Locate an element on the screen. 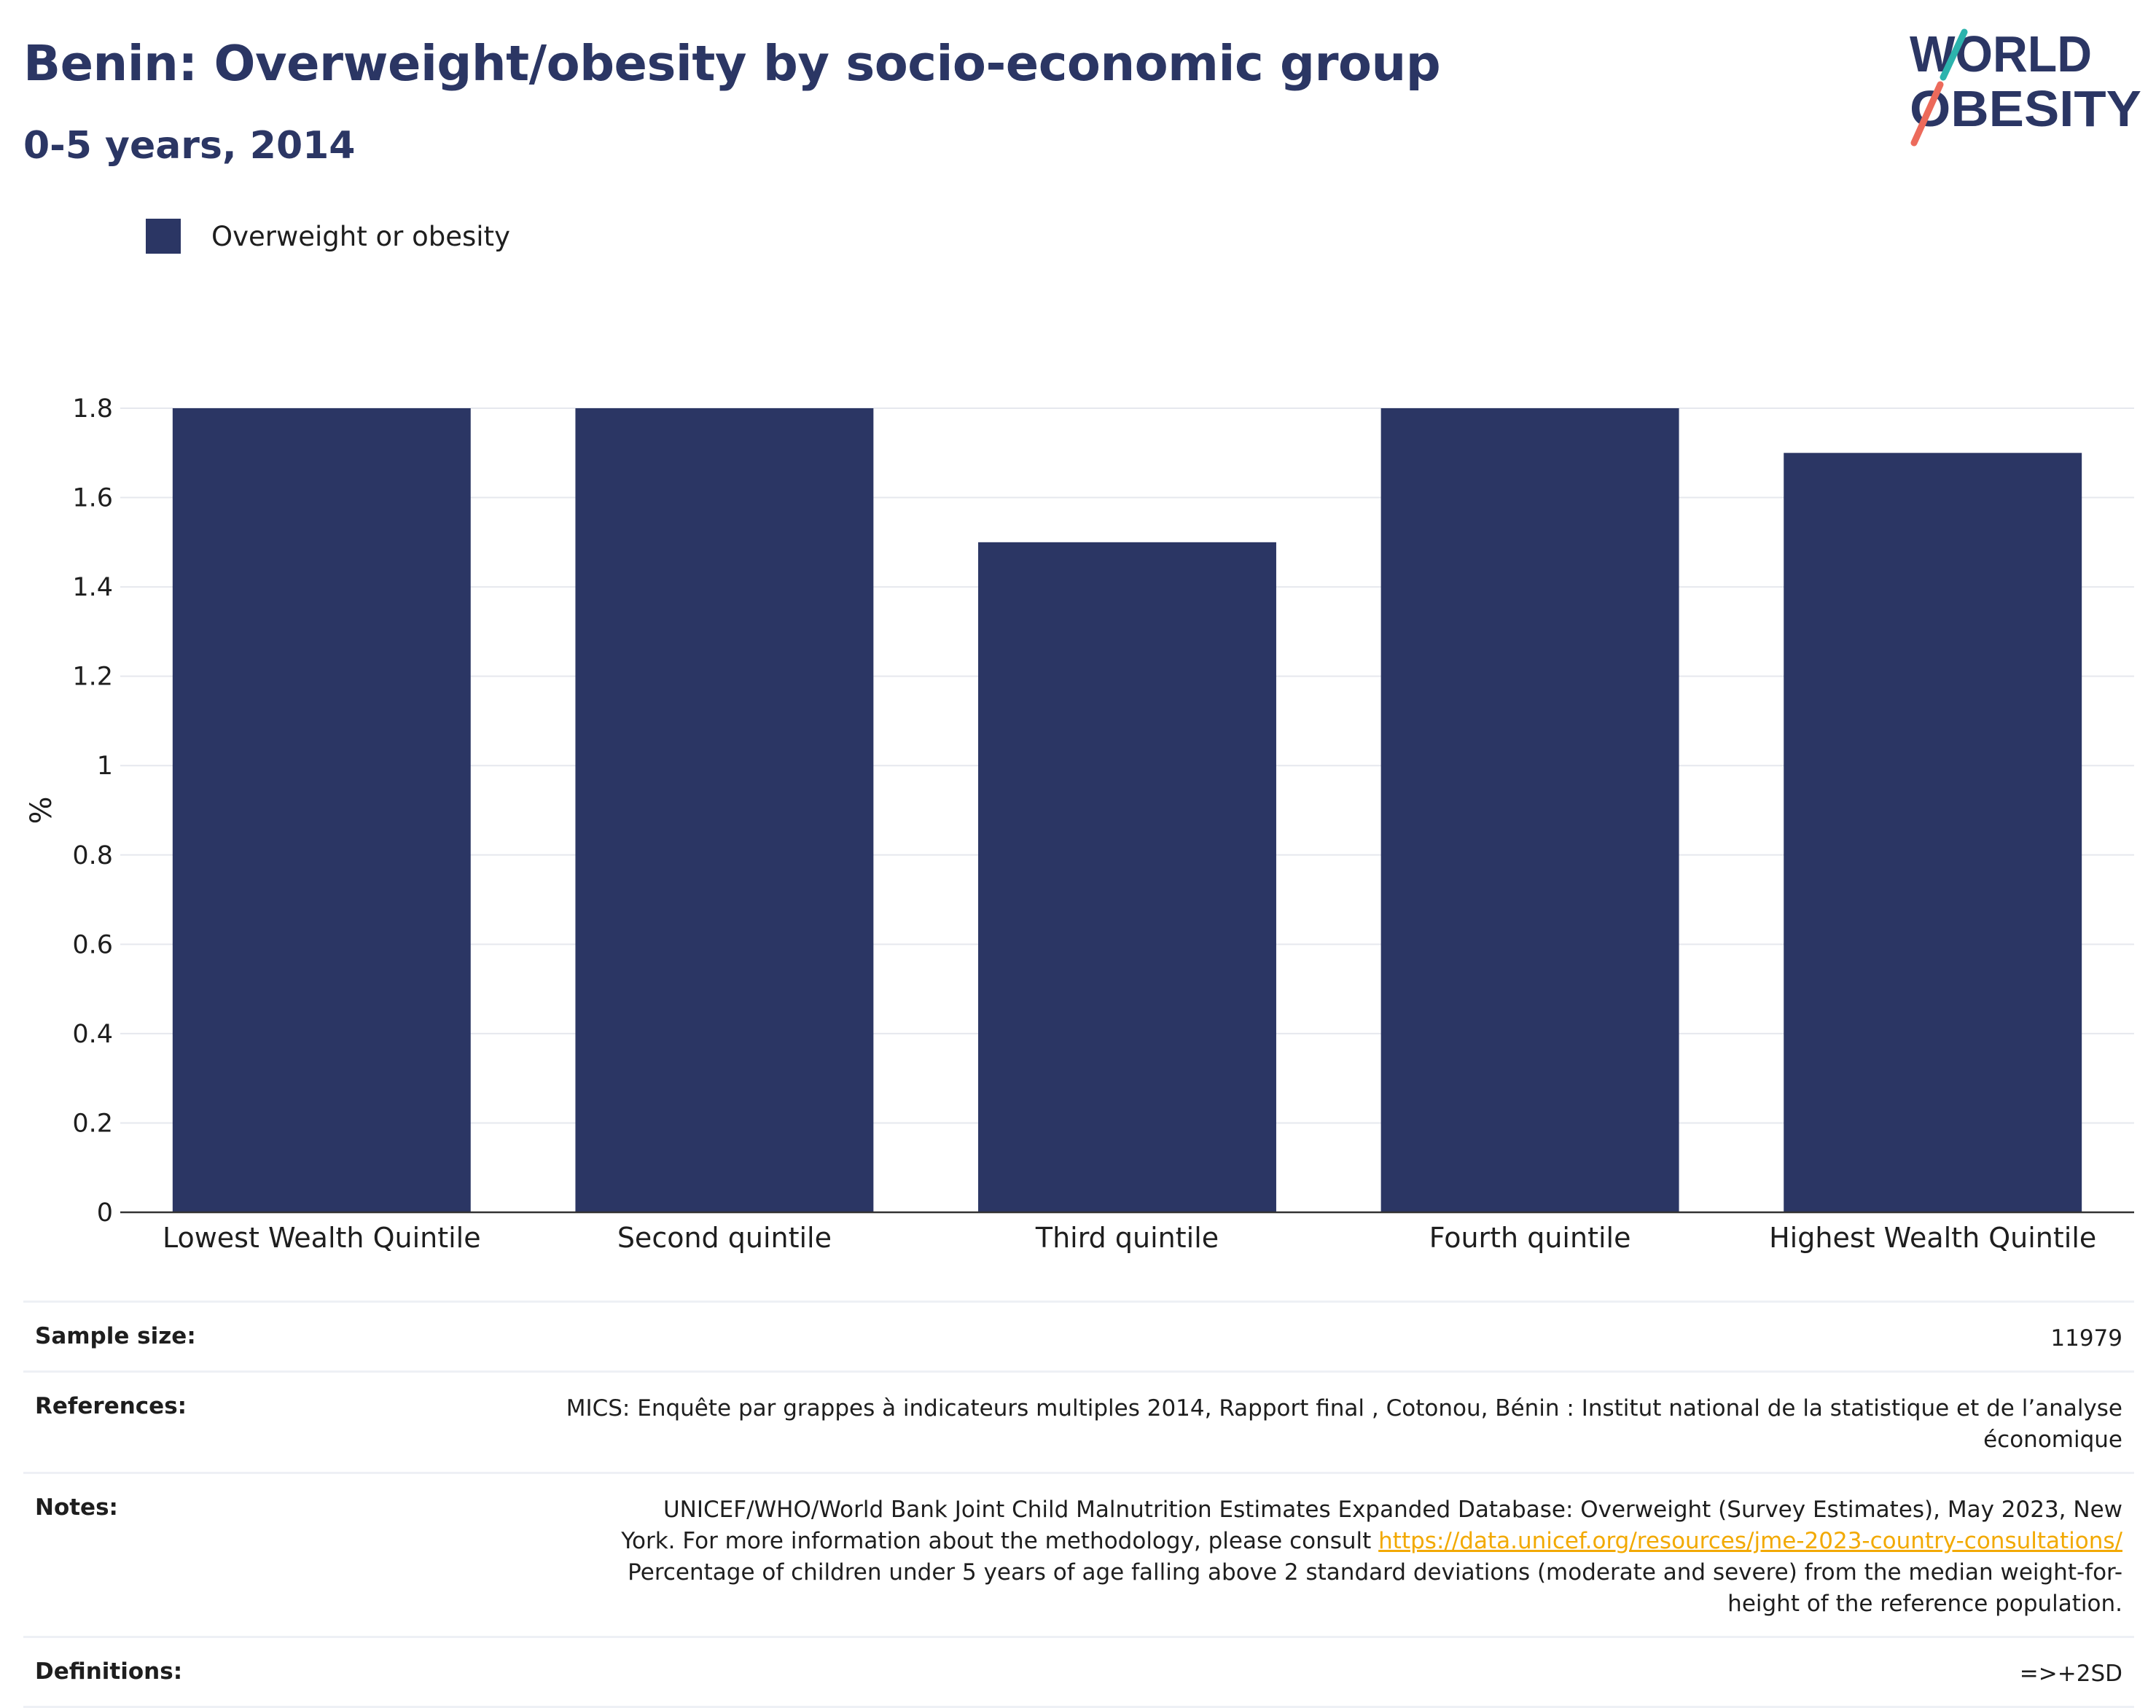 This screenshot has width=2156, height=1708. x-category-label: Third quintile is located at coordinates (1127, 1238).